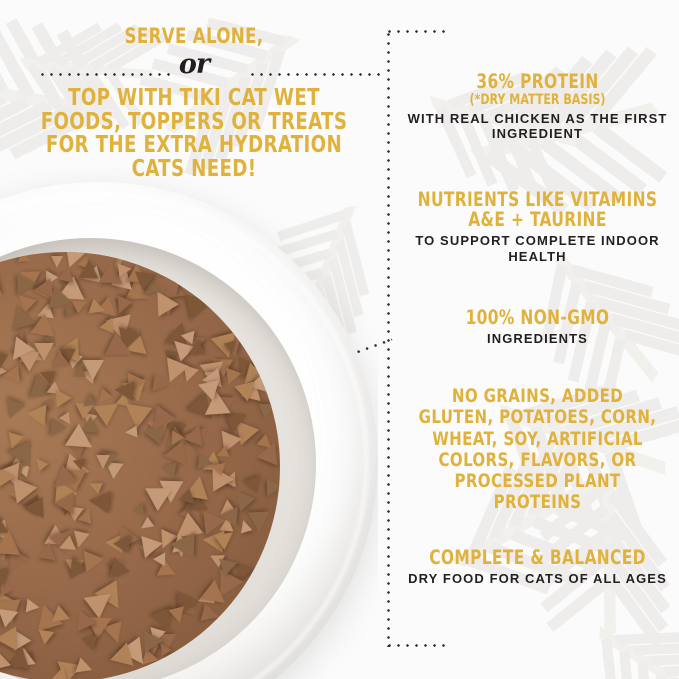 This screenshot has height=679, width=679. I want to click on or-script-word: or, so click(194, 65).